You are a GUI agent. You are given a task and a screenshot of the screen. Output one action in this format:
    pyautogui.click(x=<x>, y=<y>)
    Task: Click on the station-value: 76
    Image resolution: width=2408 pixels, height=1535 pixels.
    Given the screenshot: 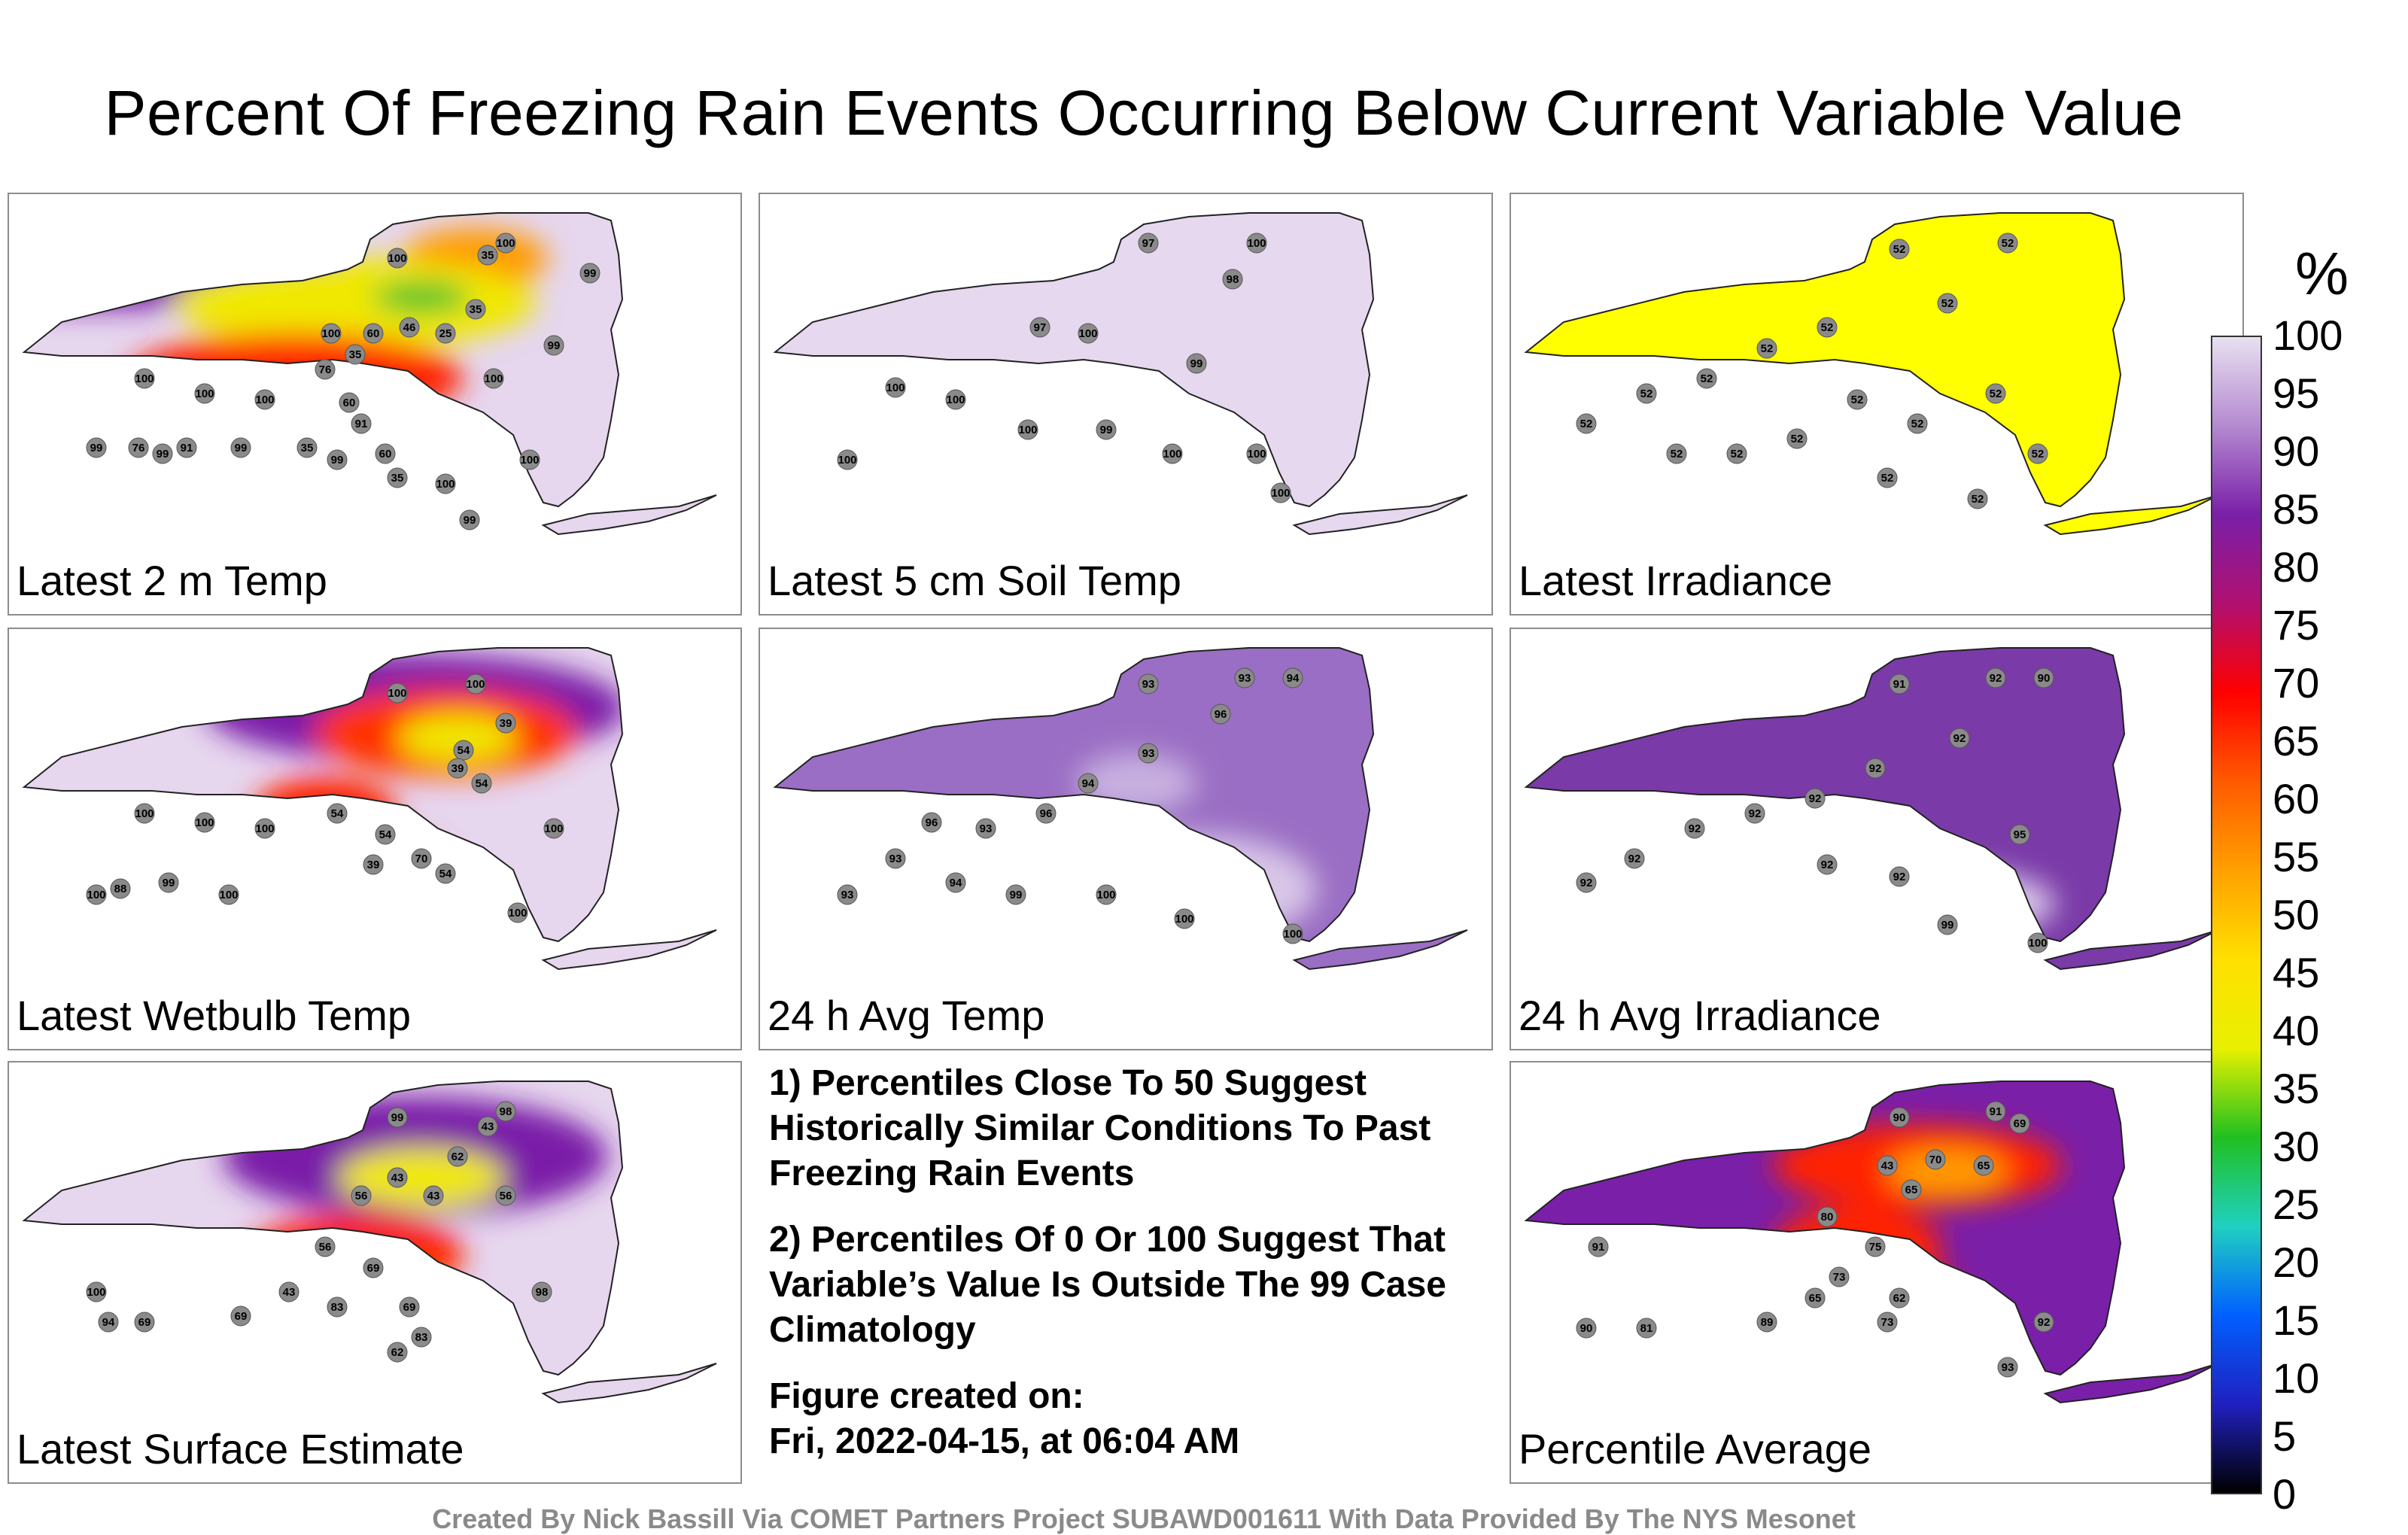 What is the action you would take?
    pyautogui.click(x=325, y=369)
    